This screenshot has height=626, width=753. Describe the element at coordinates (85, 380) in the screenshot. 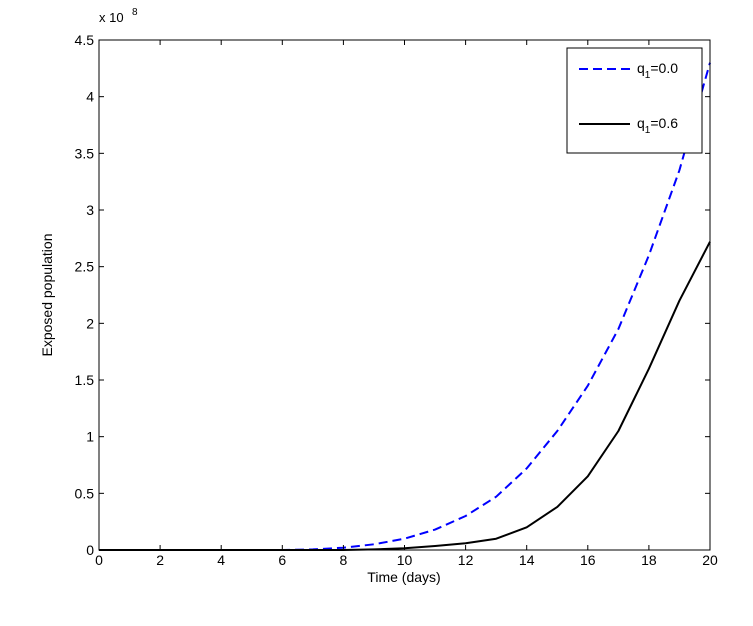

I see `y-tick-label: 1.5` at that location.